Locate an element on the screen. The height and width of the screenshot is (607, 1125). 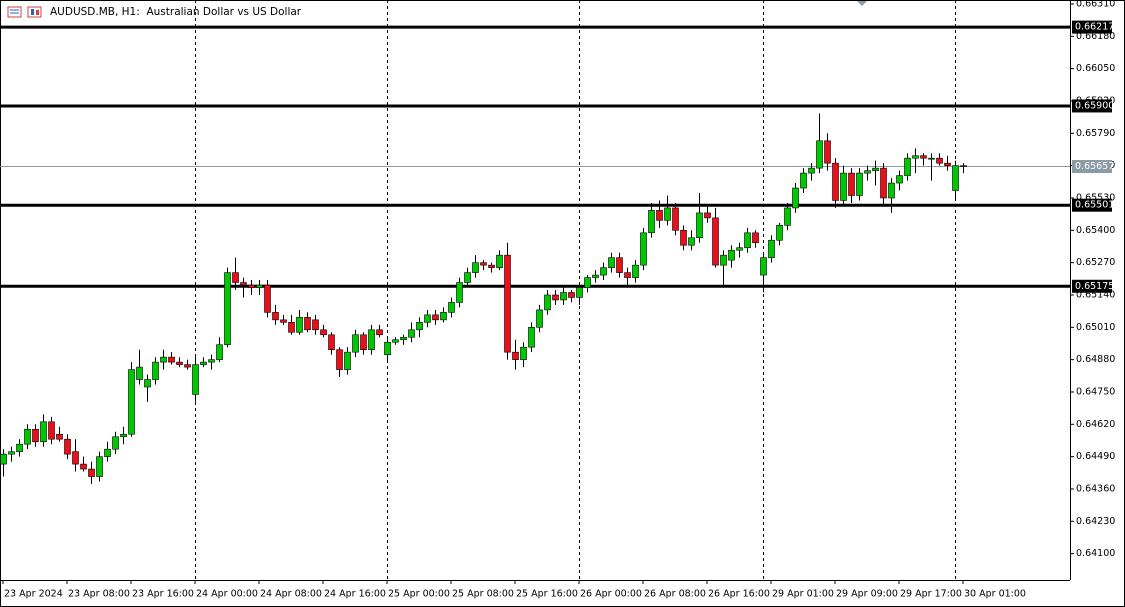
bid-label-box is located at coordinates (1092, 166).